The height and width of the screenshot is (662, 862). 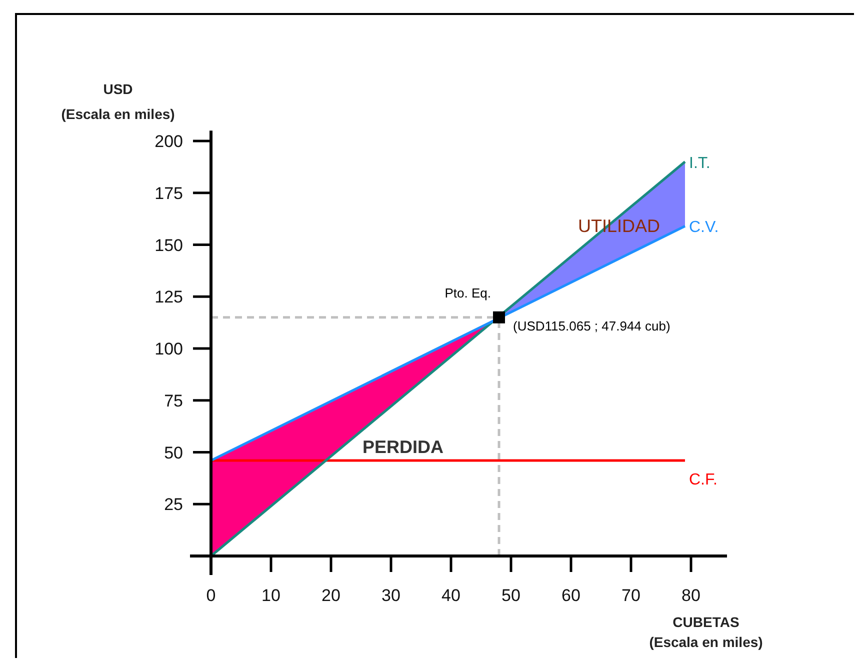 What do you see at coordinates (467, 292) in the screenshot?
I see `annotation: Pto. Eq.` at bounding box center [467, 292].